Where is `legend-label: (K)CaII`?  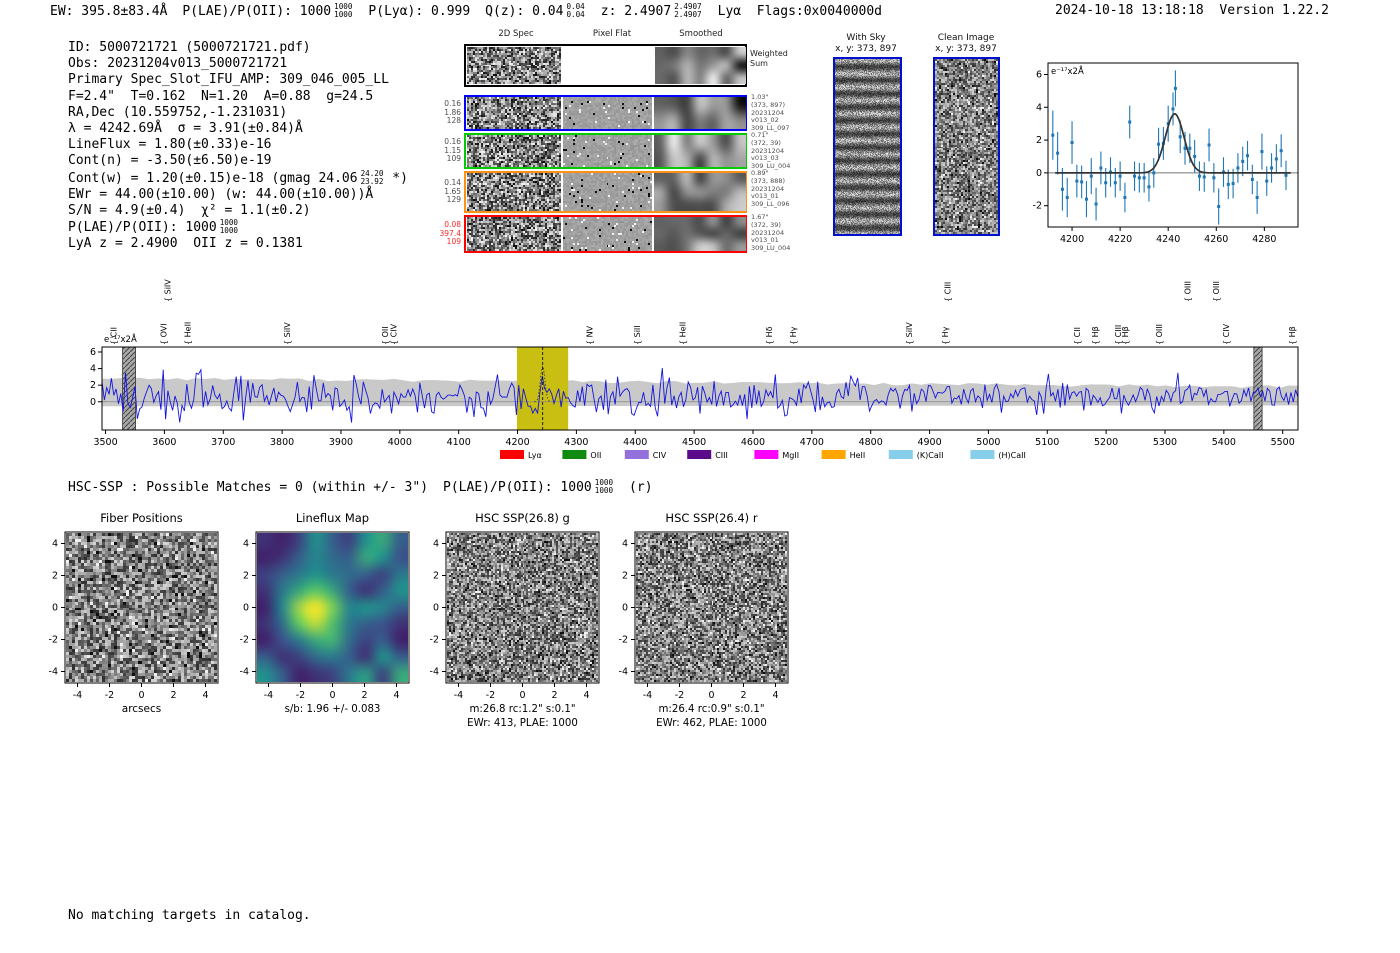 legend-label: (K)CaII is located at coordinates (930, 455).